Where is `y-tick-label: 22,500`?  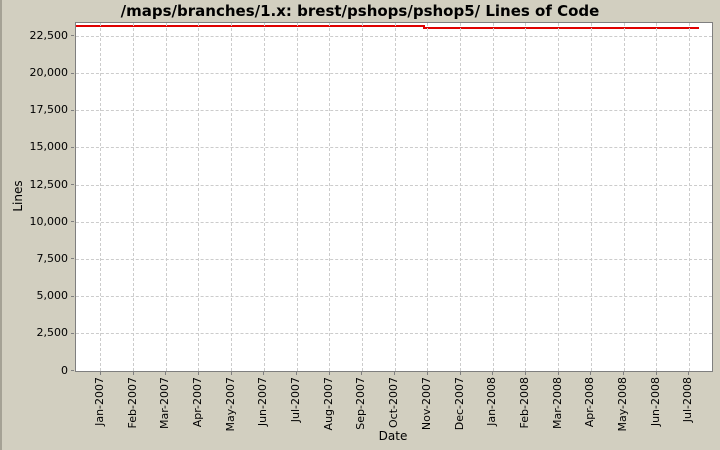
y-tick-label: 22,500 is located at coordinates (49, 35).